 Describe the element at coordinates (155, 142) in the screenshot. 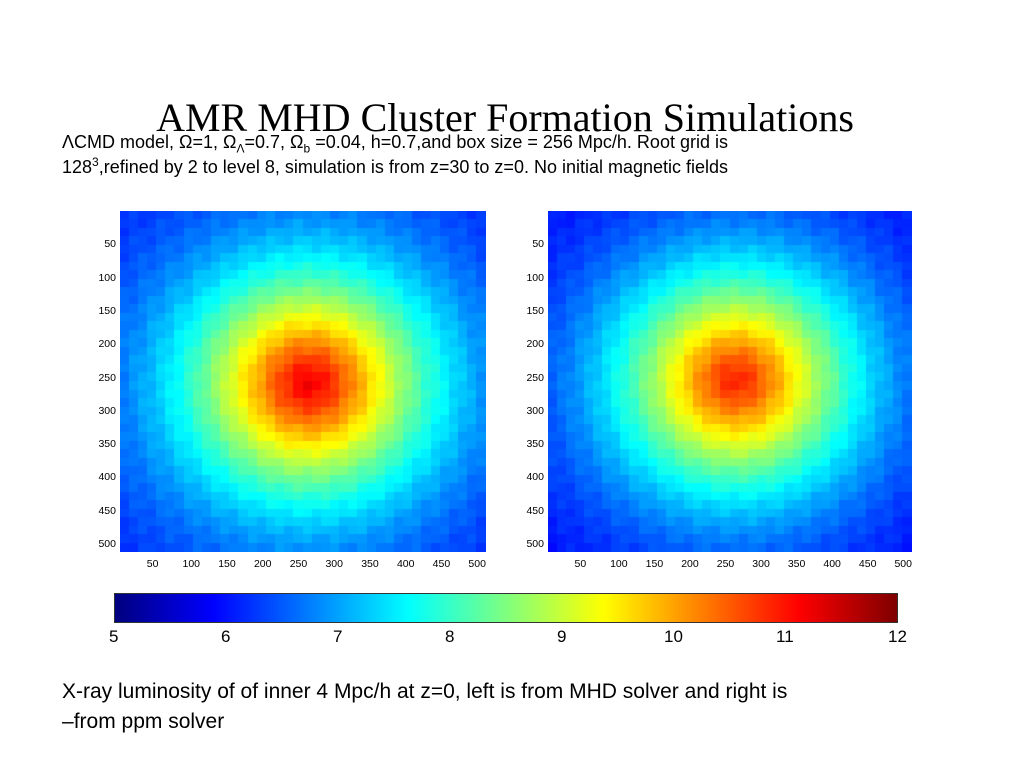

I see `subtitle-model-text: CMD model, Ω=1, Ω` at that location.